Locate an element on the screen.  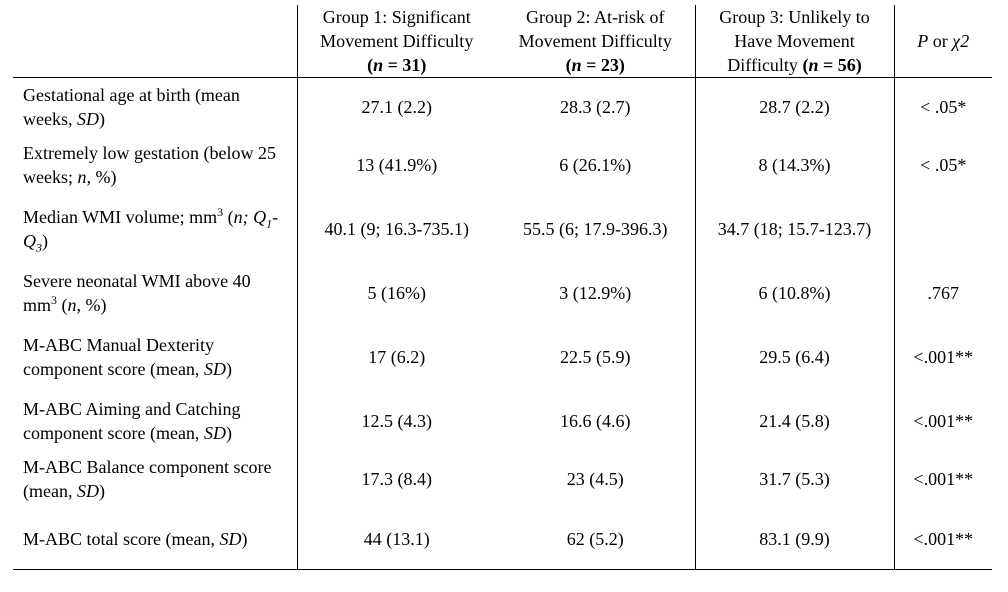
cell-group-1: 12.5 (4.3) is located at coordinates (396, 421).